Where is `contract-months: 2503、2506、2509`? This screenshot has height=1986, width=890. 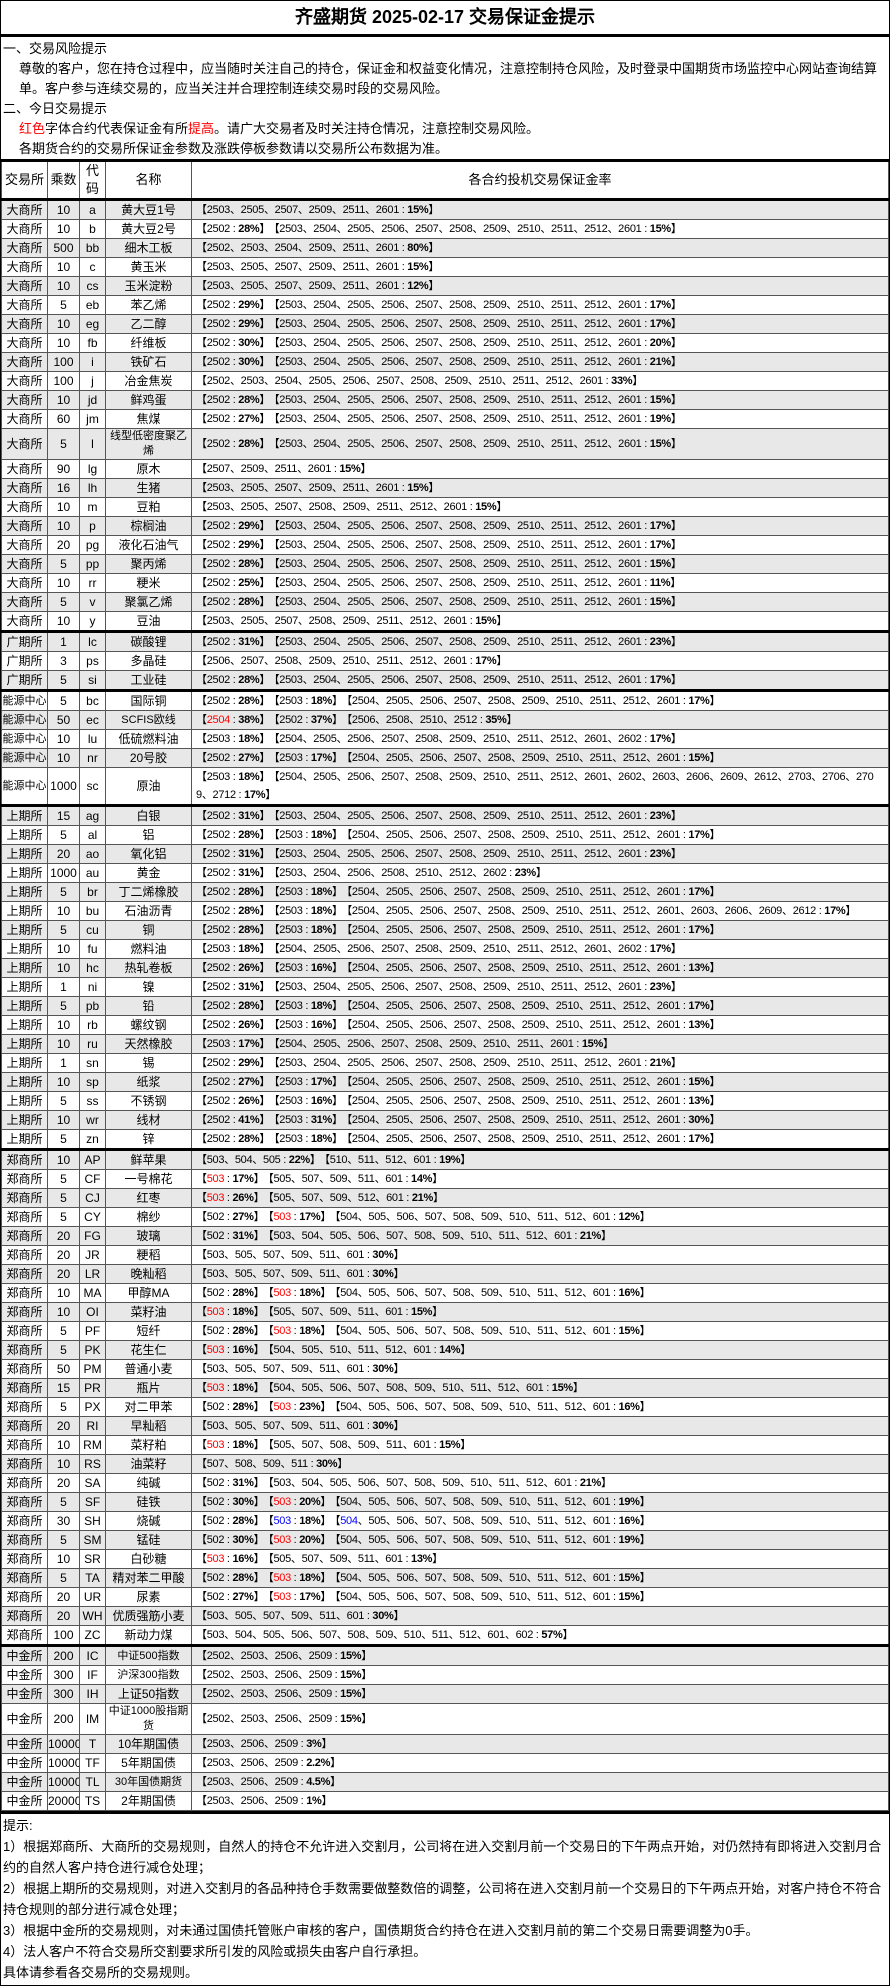
contract-months: 2503、2506、2509 is located at coordinates (252, 1801).